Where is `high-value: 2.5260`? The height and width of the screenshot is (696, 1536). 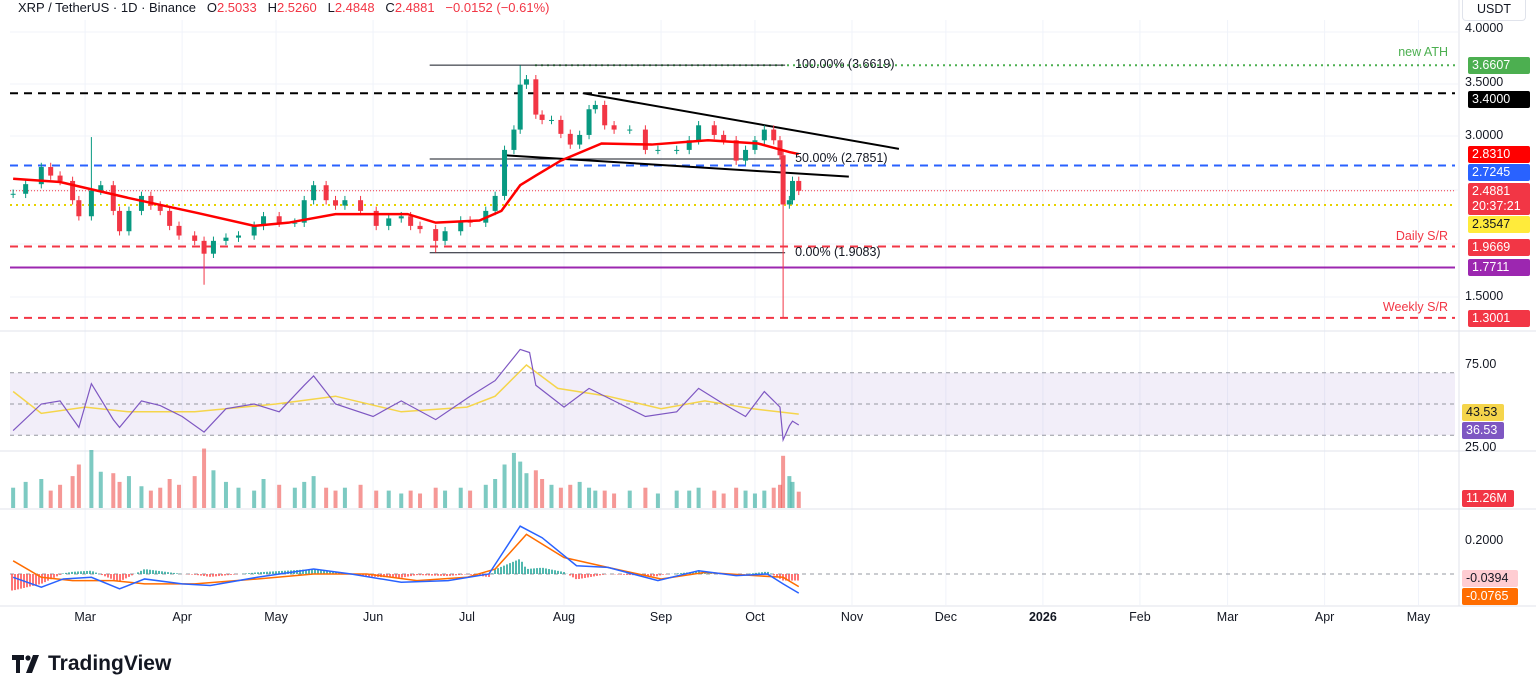
high-value: 2.5260 is located at coordinates (296, 7).